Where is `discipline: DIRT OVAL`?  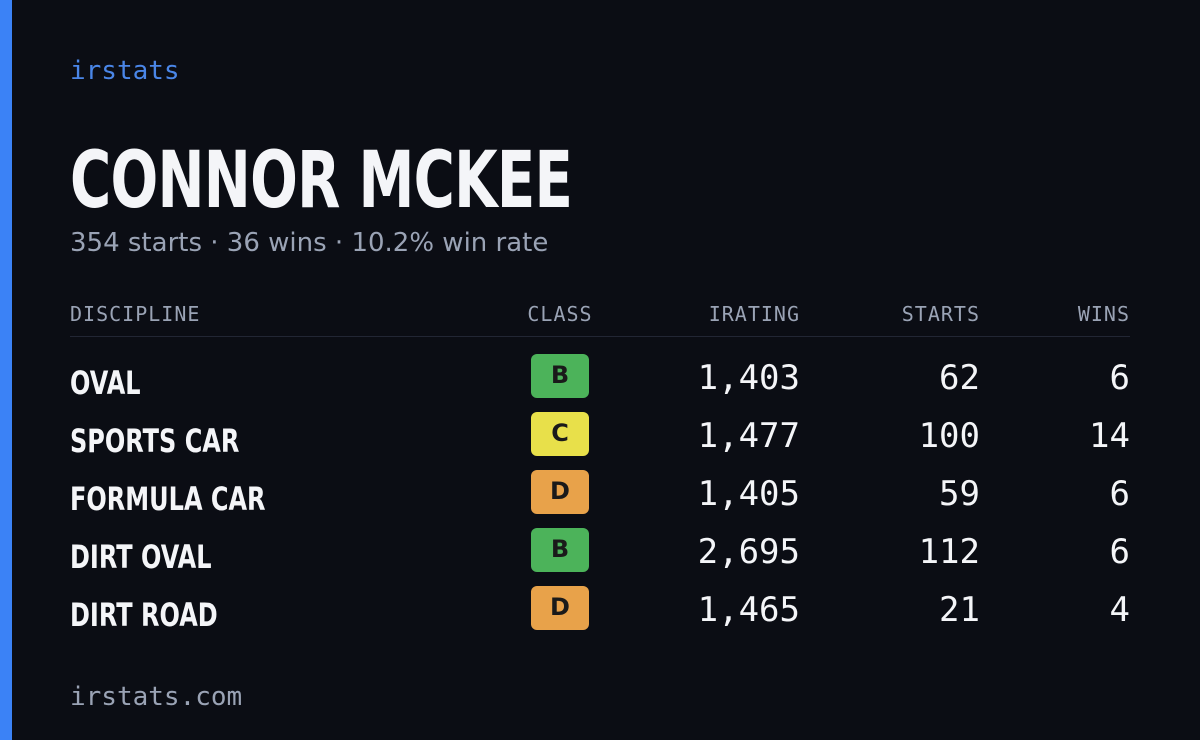 discipline: DIRT OVAL is located at coordinates (141, 557).